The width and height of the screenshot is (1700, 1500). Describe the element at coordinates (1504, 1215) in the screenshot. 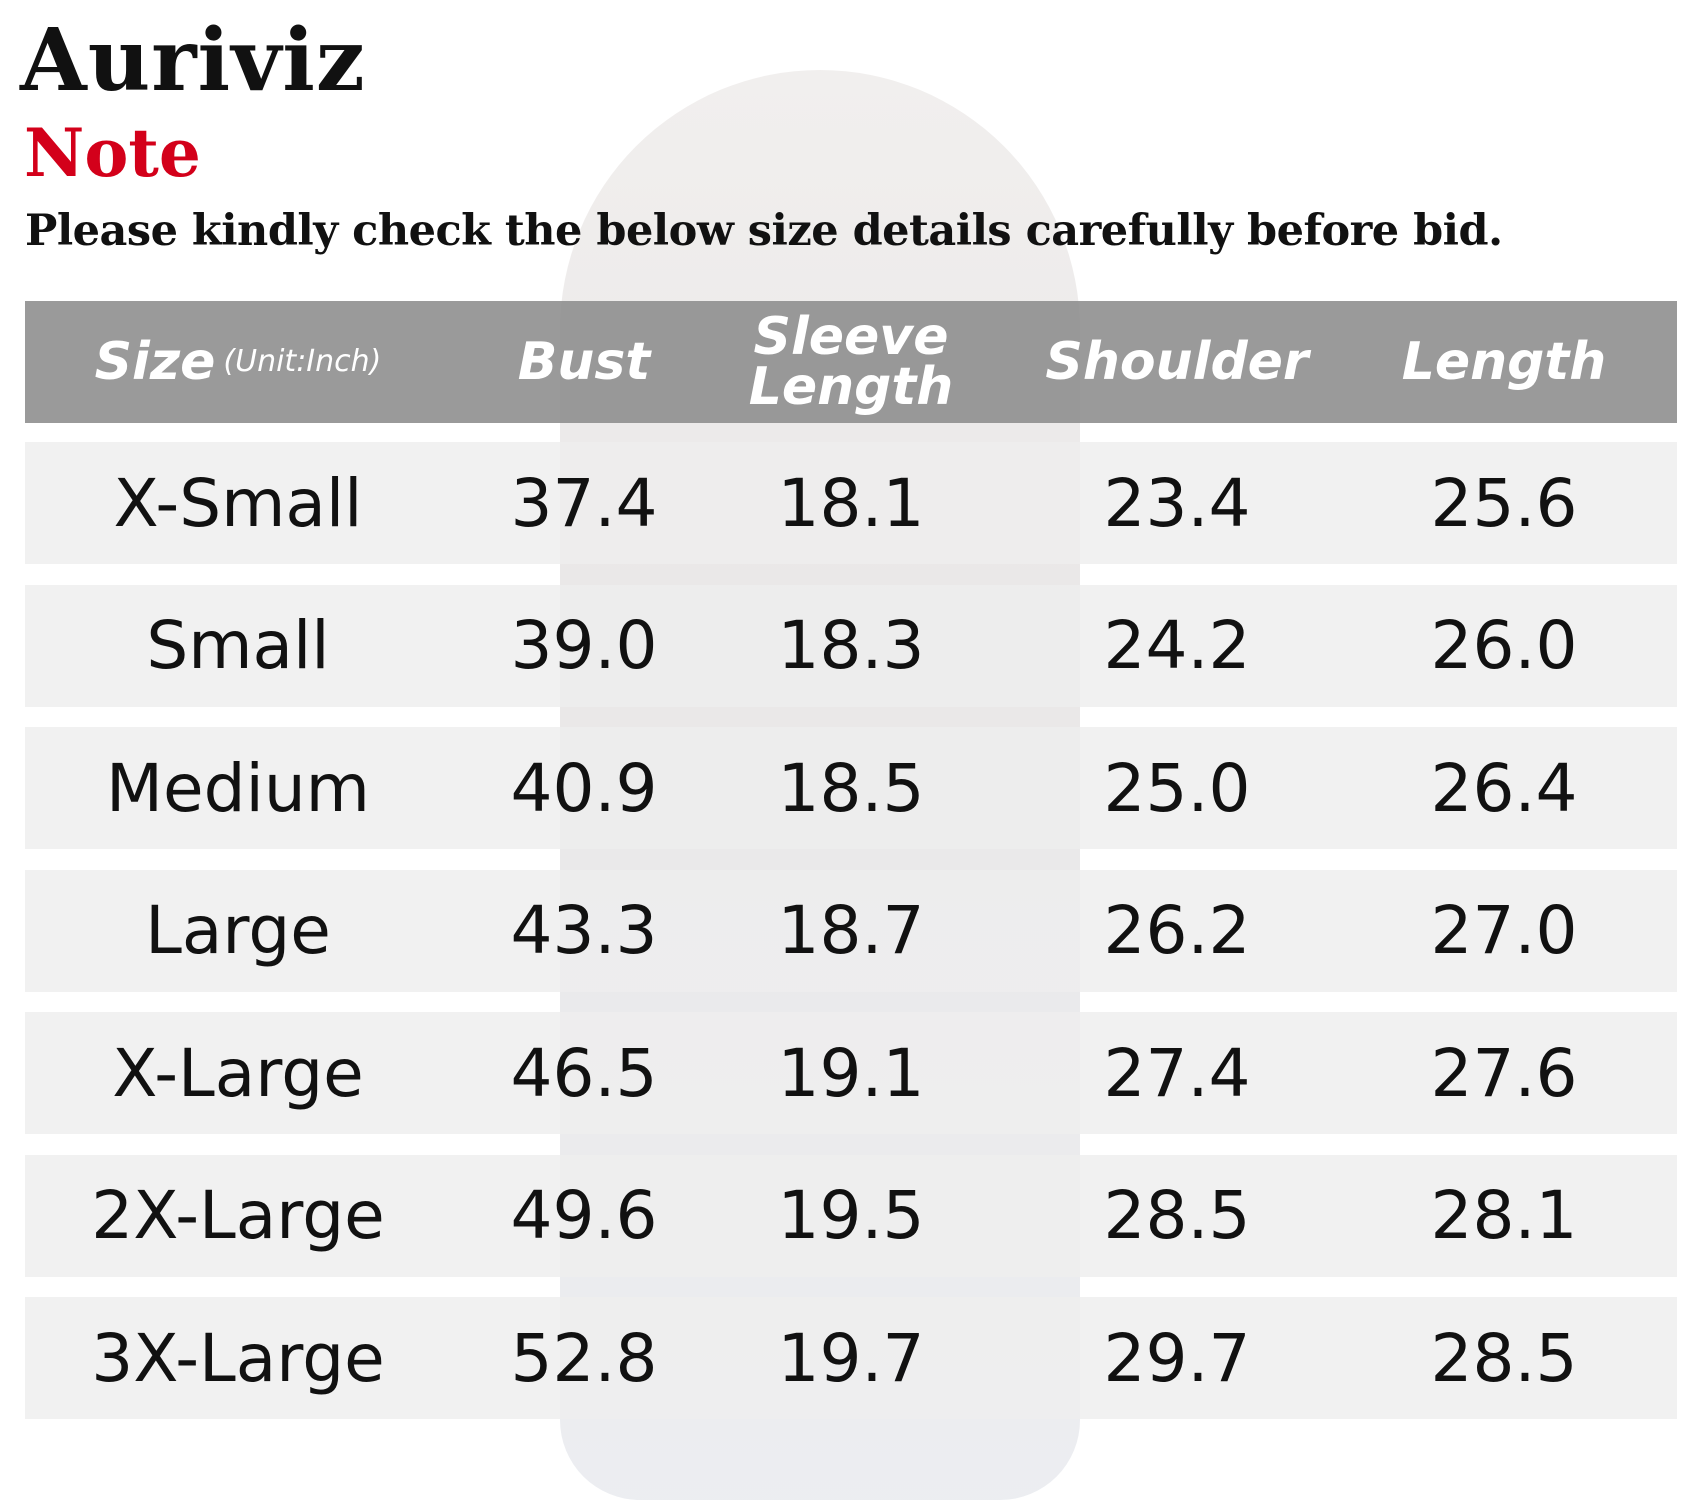

I see `measurement: 28.1` at that location.